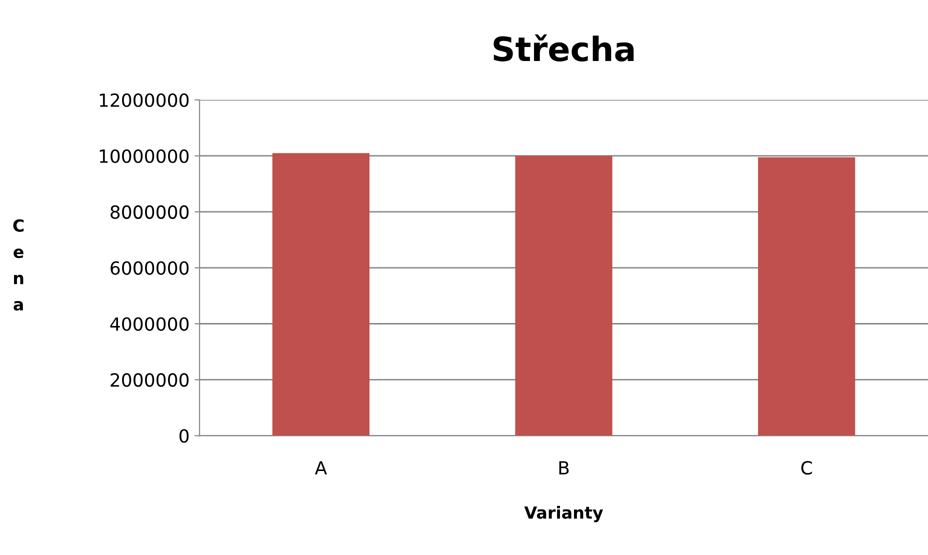 This screenshot has width=928, height=555. What do you see at coordinates (18, 265) in the screenshot?
I see `y-axis-title: Cena` at bounding box center [18, 265].